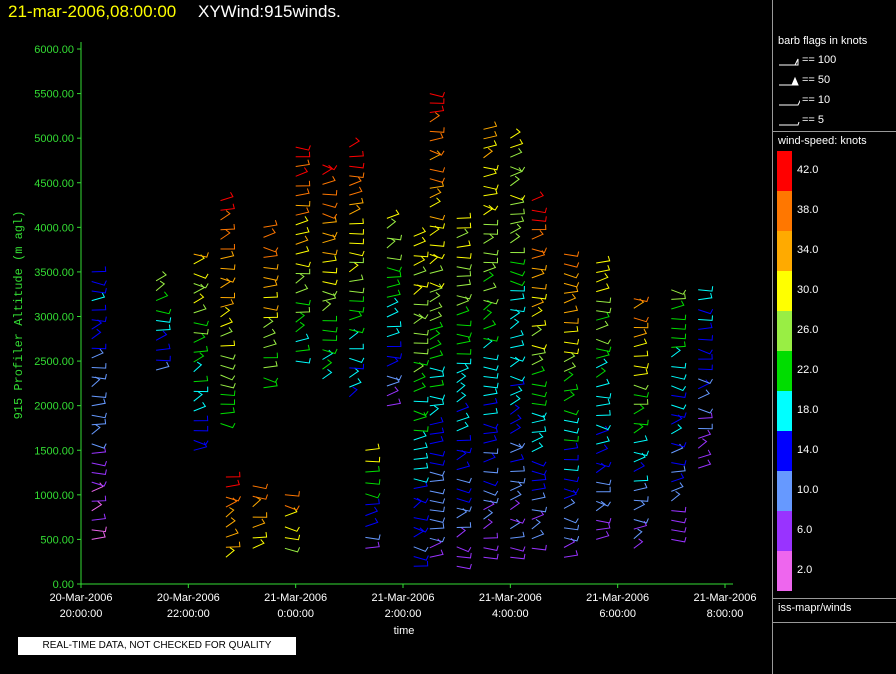 The width and height of the screenshot is (896, 674). What do you see at coordinates (404, 631) in the screenshot?
I see `x-axis-label: time` at bounding box center [404, 631].